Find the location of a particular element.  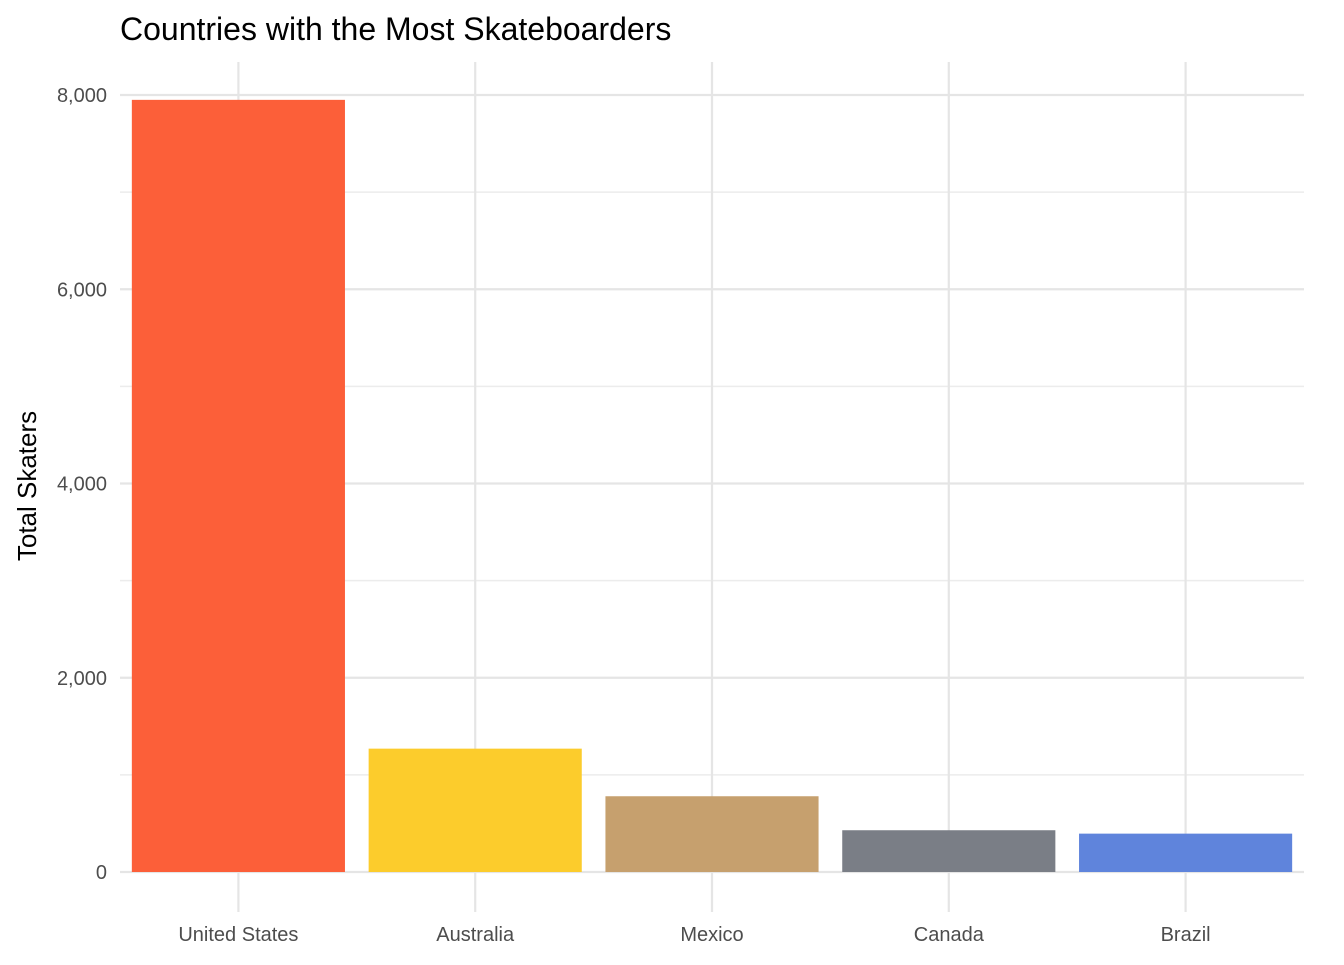

y-tick-label: 2,000 is located at coordinates (82, 679).